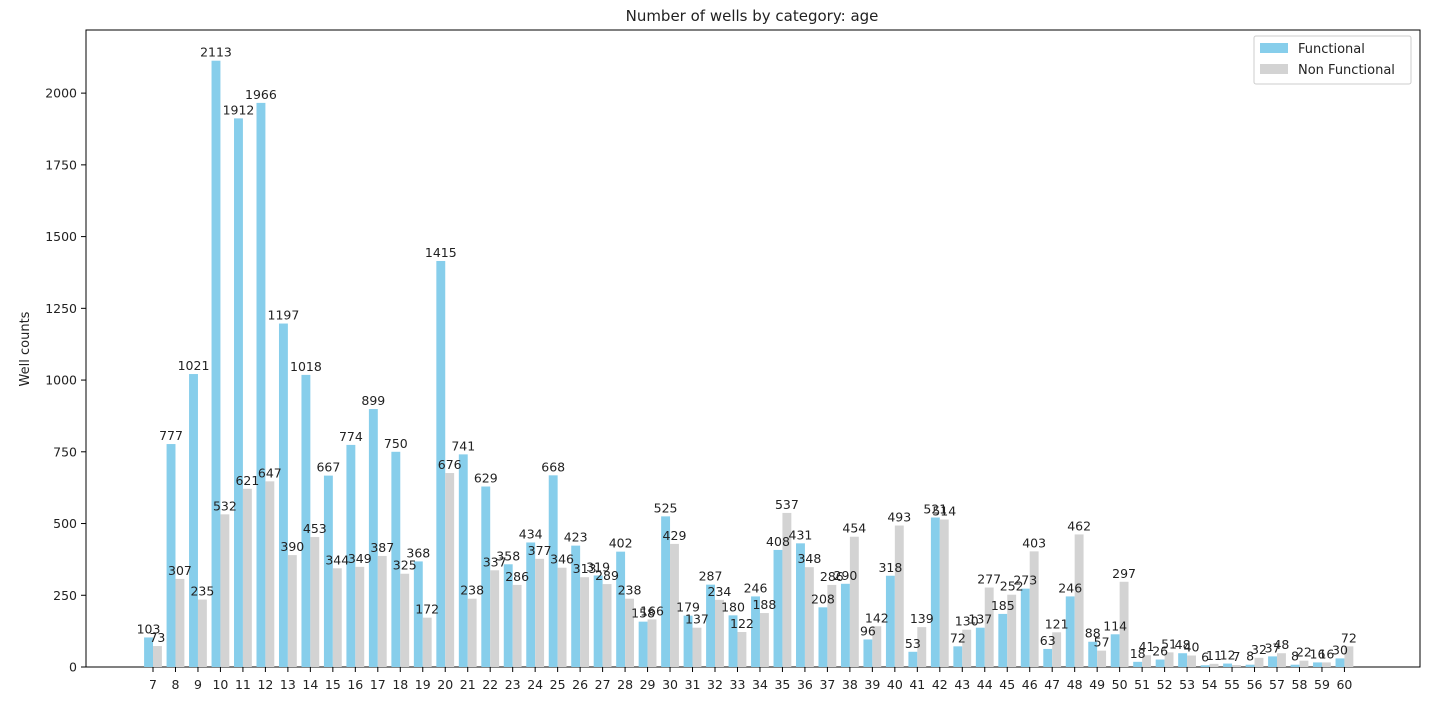 Image resolution: width=1452 pixels, height=706 pixels. What do you see at coordinates (756, 587) in the screenshot?
I see `bar-label-functional: 246` at bounding box center [756, 587].